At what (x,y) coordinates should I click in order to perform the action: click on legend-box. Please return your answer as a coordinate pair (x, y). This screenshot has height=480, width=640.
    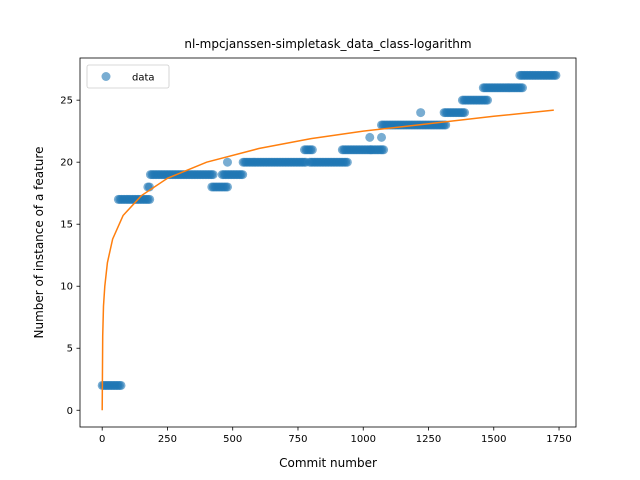
    Looking at the image, I should click on (128, 76).